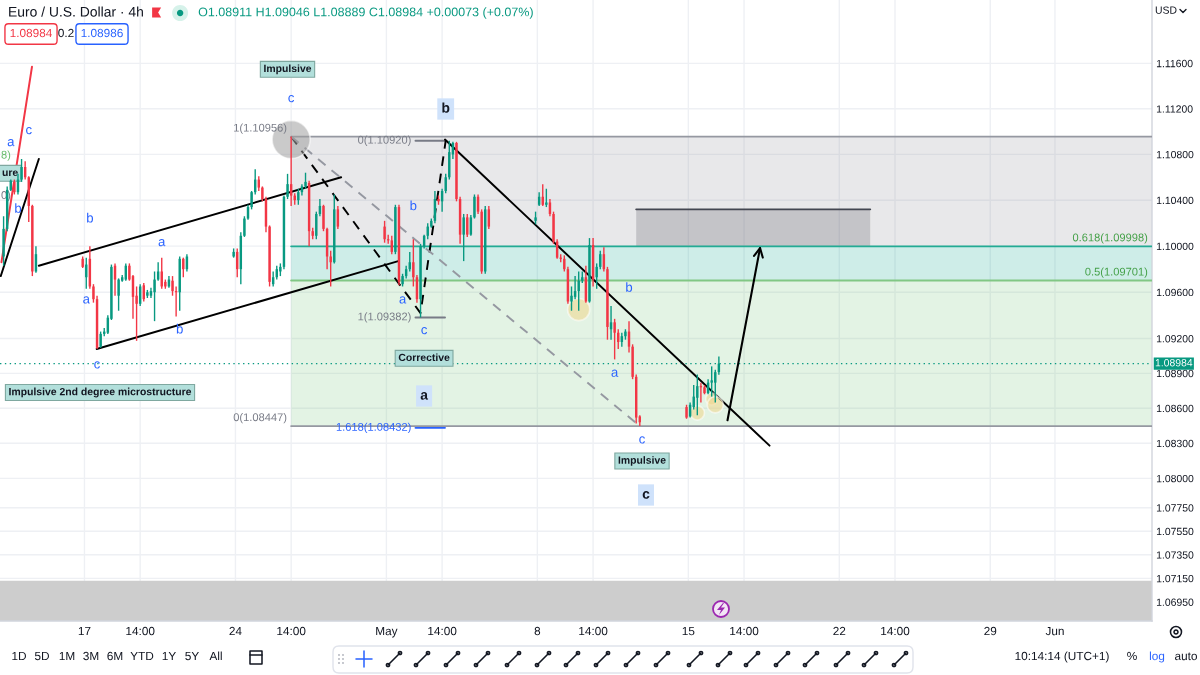 This screenshot has width=1200, height=675. Describe the element at coordinates (1174, 109) in the screenshot. I see `y-tick-label: 1.11200` at that location.